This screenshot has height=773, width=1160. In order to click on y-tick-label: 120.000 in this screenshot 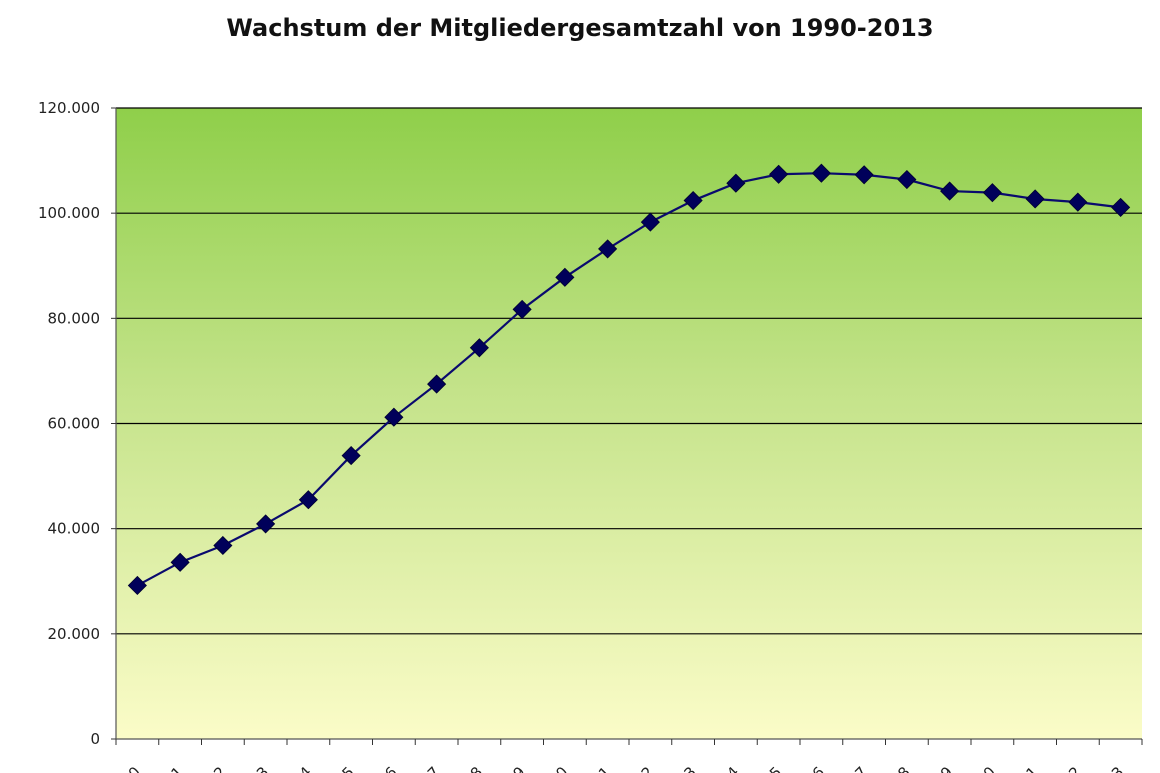, I will do `click(69, 108)`.